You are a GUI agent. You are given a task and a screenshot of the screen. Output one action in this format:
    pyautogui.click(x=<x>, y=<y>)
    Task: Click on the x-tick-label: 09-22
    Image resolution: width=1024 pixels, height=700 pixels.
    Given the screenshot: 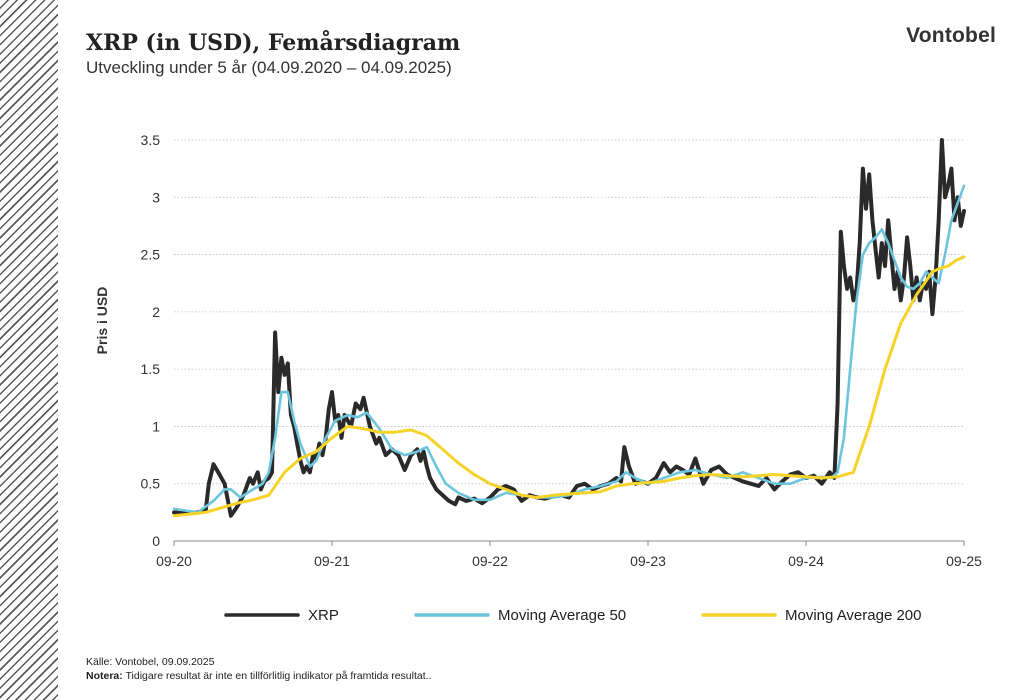 What is the action you would take?
    pyautogui.click(x=490, y=561)
    